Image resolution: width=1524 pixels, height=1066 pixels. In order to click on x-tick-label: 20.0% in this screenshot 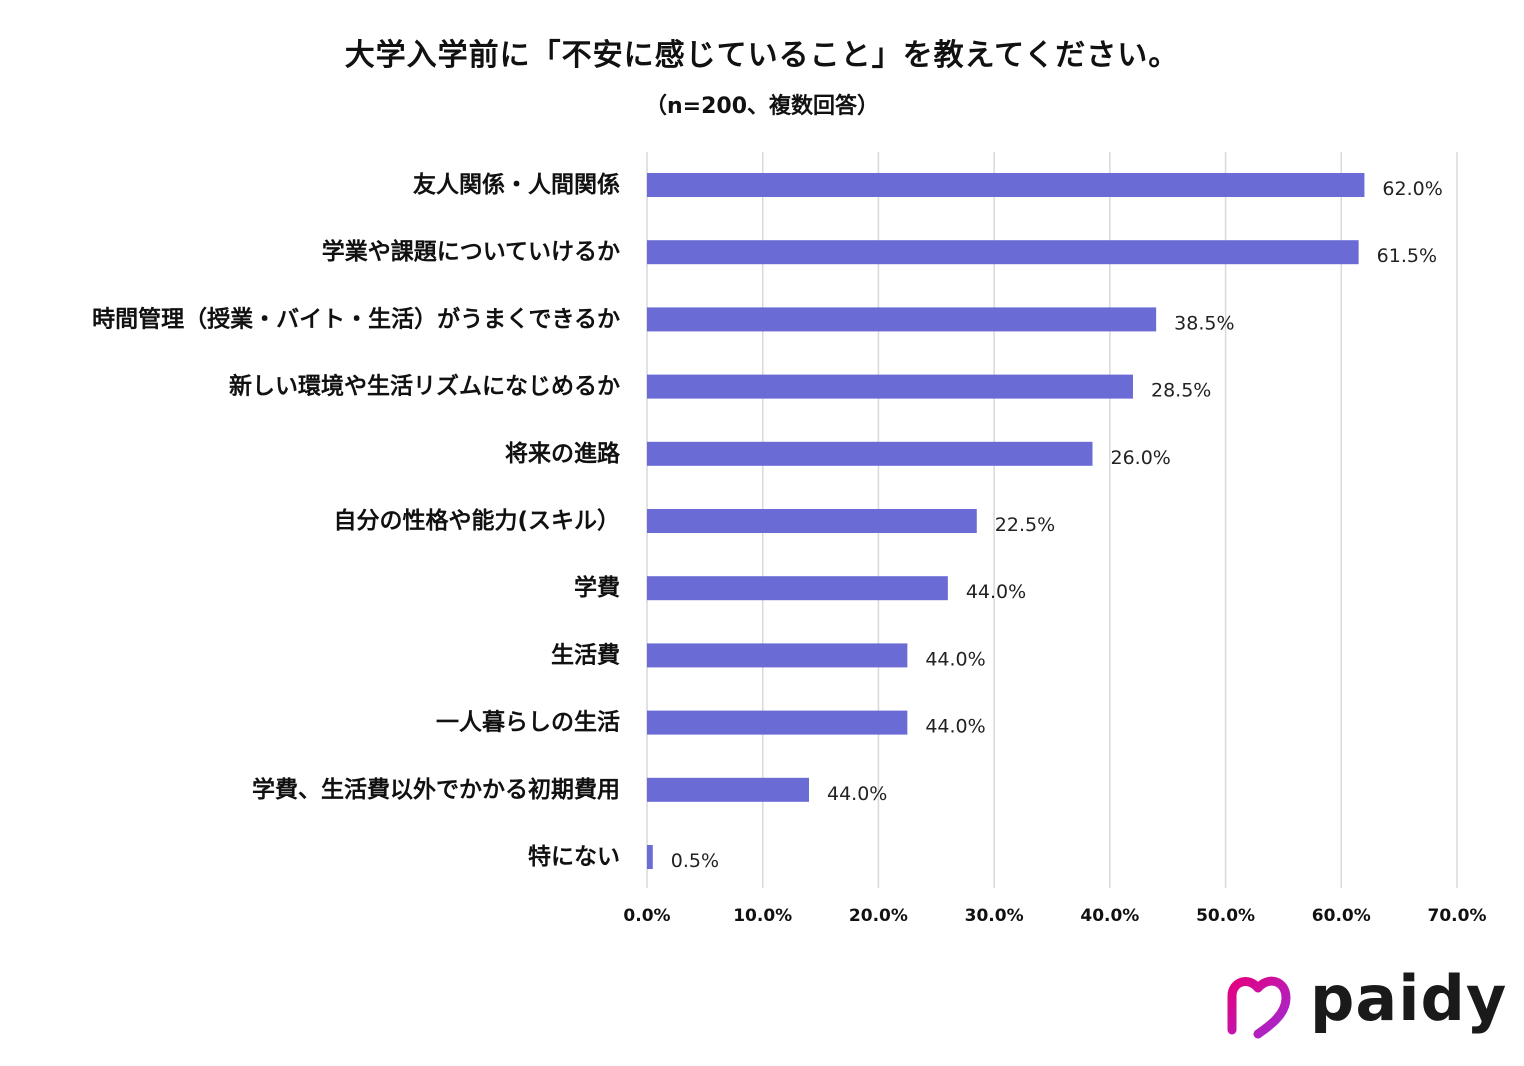, I will do `click(878, 916)`.